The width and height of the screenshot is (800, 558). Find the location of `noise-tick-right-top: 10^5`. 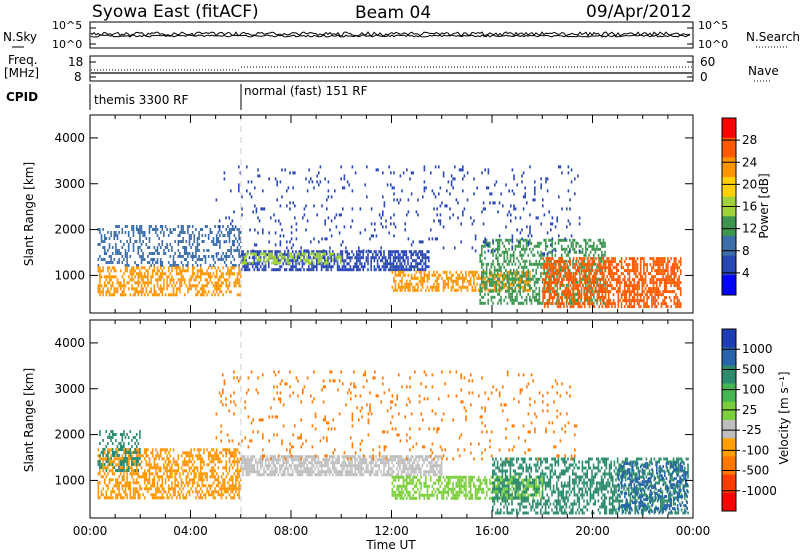

noise-tick-right-top: 10^5 is located at coordinates (713, 25).